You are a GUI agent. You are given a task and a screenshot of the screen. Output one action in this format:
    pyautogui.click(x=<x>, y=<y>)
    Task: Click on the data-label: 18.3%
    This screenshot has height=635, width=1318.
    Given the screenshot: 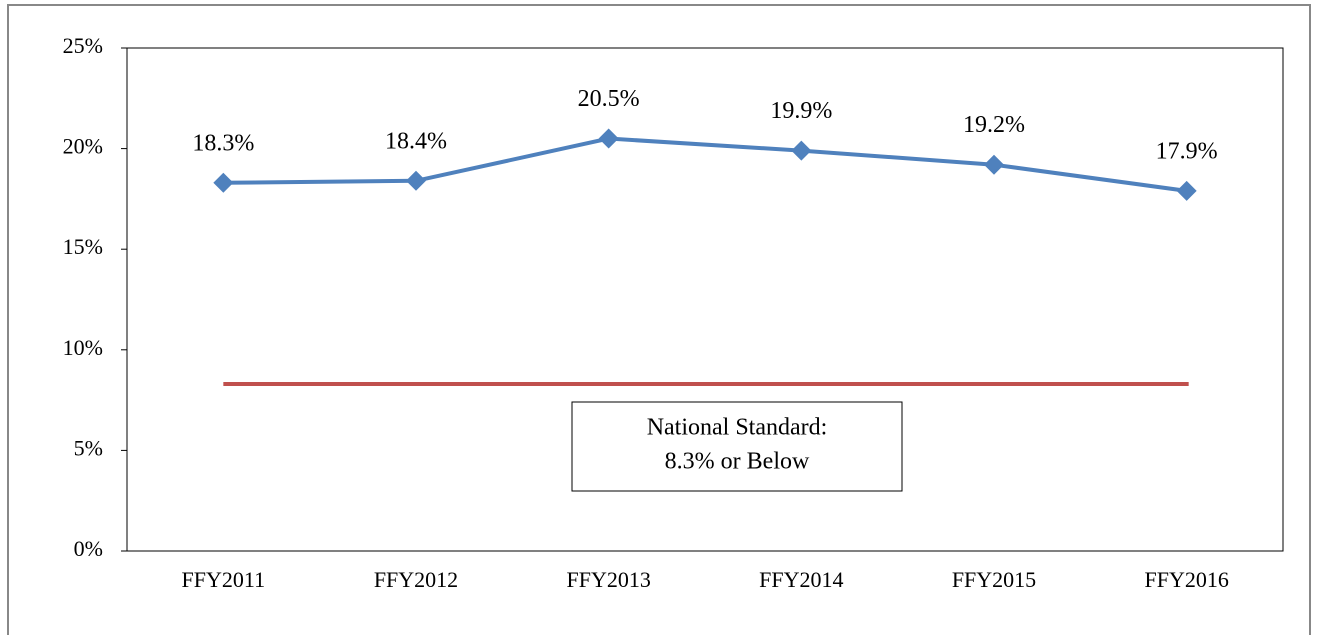 What is the action you would take?
    pyautogui.click(x=223, y=143)
    